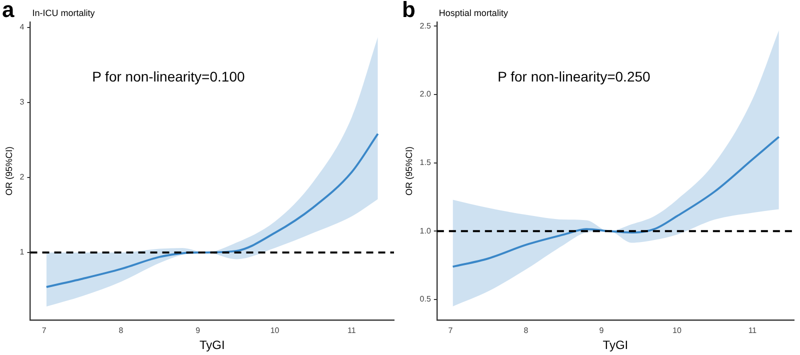 The image size is (800, 355). I want to click on text: a, so click(8, 11).